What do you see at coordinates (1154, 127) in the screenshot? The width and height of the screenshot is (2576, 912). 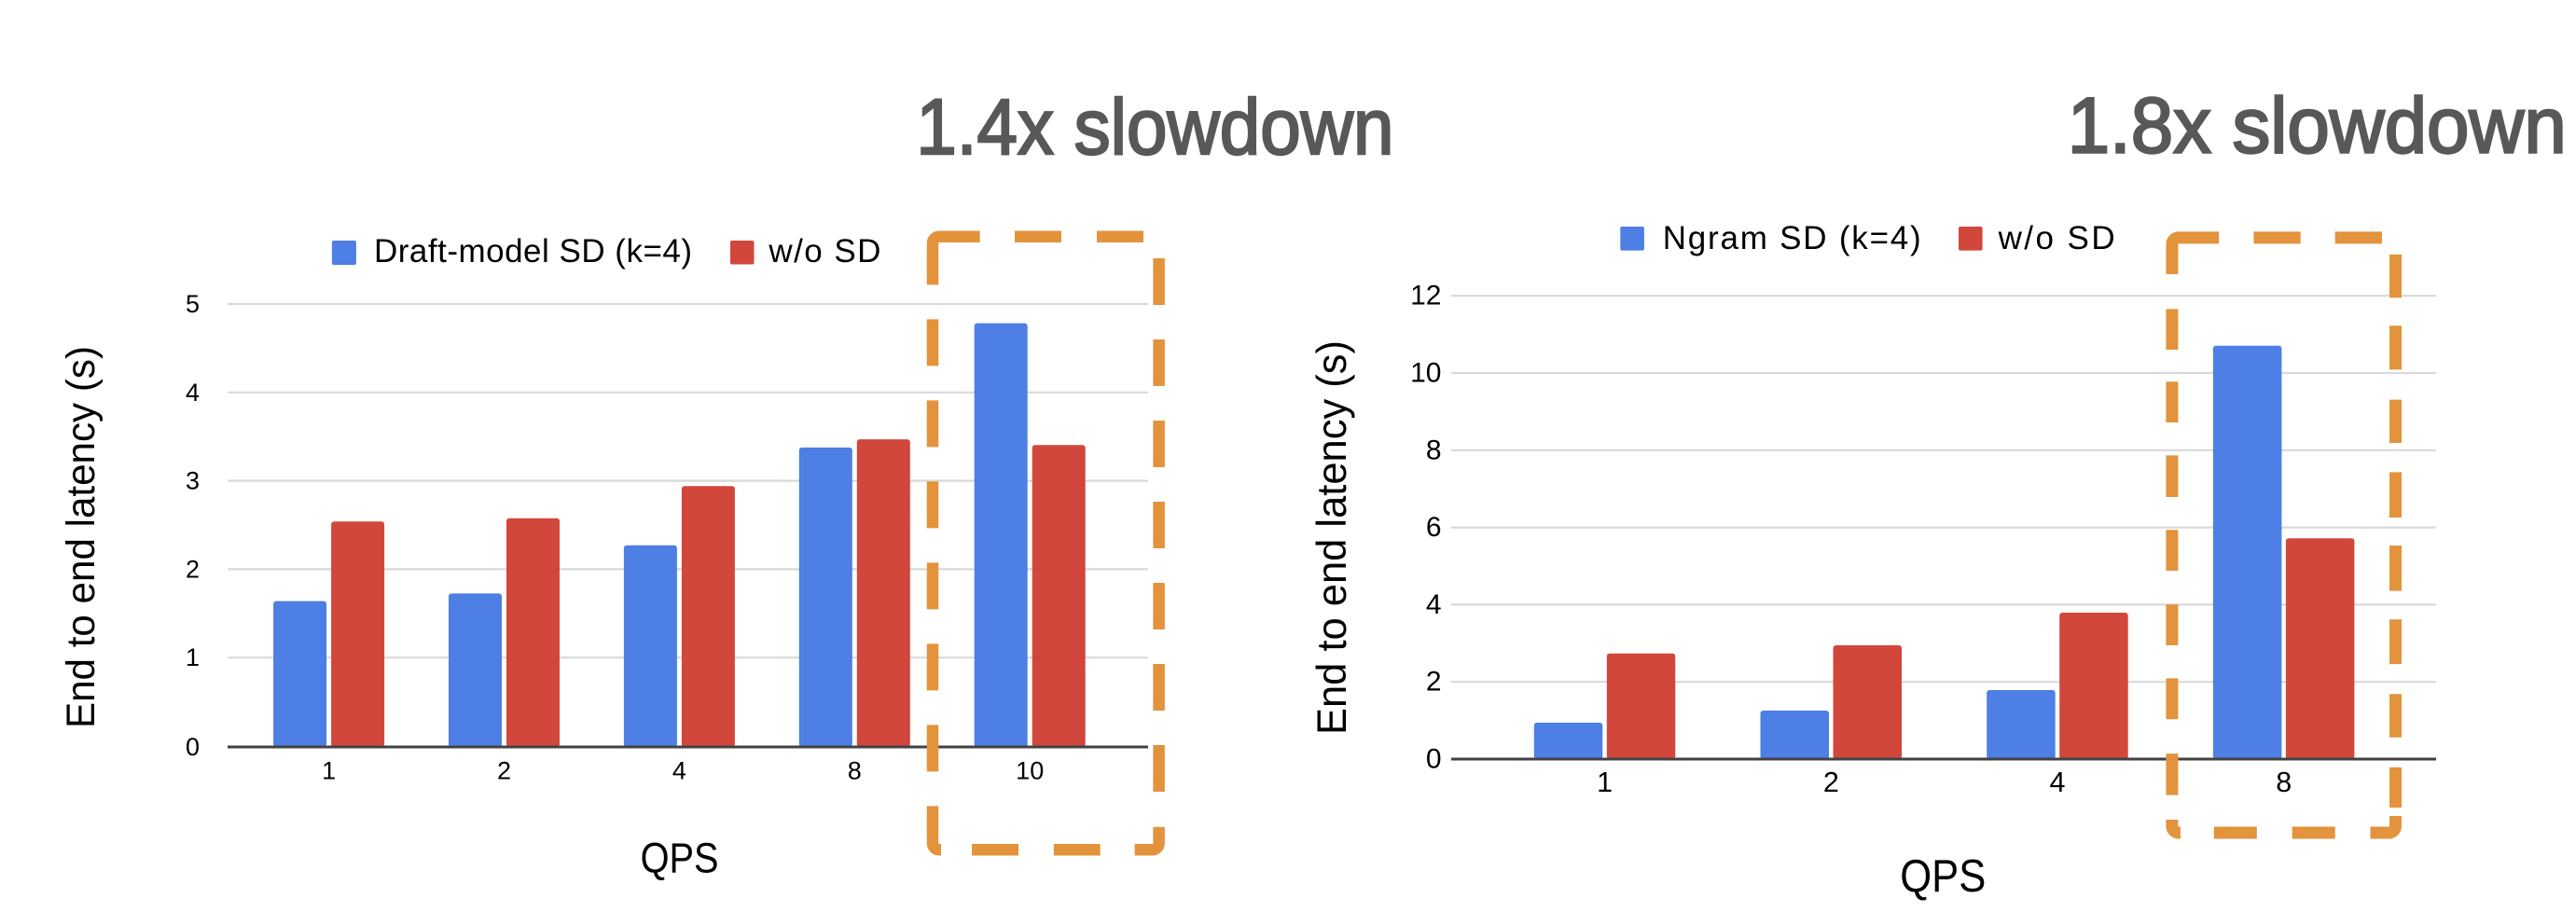 I see `svg-text: 1.4x slowdown` at bounding box center [1154, 127].